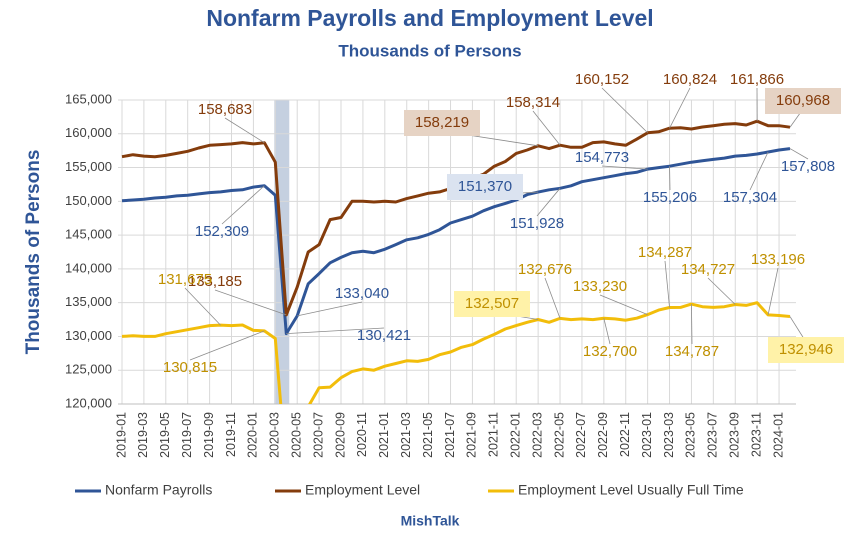 The height and width of the screenshot is (552, 848). Describe the element at coordinates (750, 197) in the screenshot. I see `annotation-label: 157,304` at that location.